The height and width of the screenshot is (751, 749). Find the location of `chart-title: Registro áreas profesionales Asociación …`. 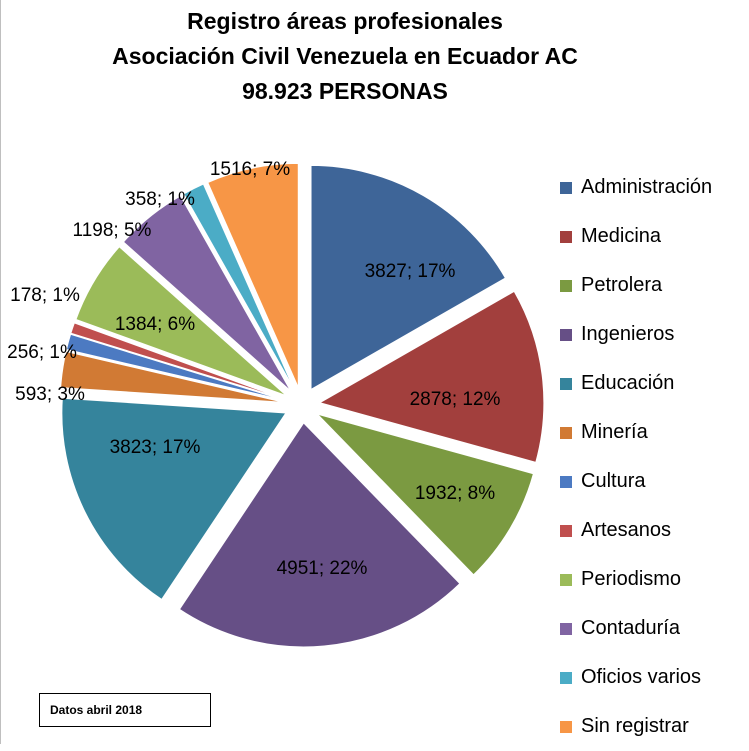

chart-title: Registro áreas profesionales Asociación … is located at coordinates (345, 56).